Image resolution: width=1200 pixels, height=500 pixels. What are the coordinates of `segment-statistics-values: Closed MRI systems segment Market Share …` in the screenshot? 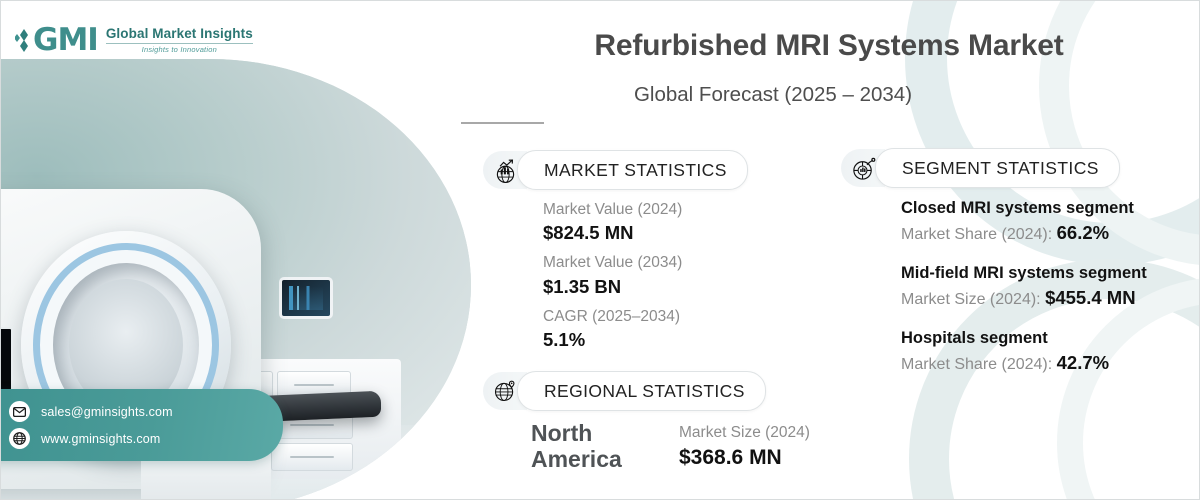 It's located at (1050, 294).